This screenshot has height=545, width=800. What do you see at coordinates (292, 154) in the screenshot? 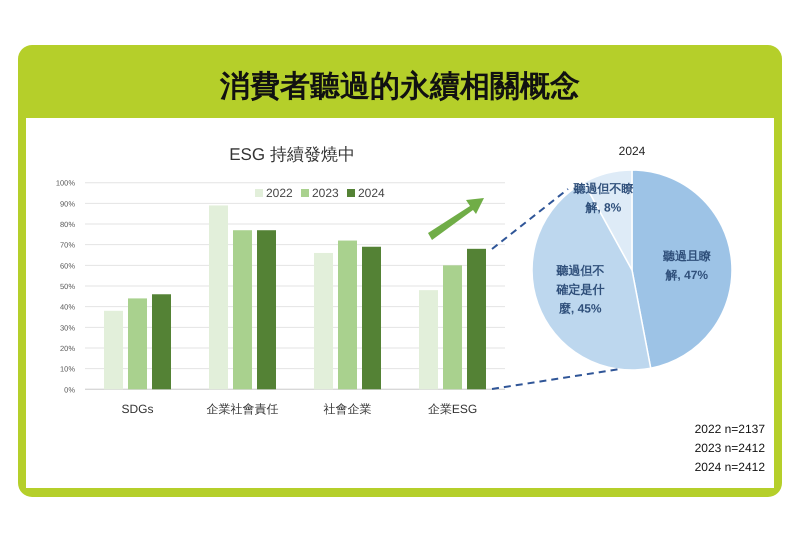
I see `chart-subtitle: ESG 持續發燒中` at bounding box center [292, 154].